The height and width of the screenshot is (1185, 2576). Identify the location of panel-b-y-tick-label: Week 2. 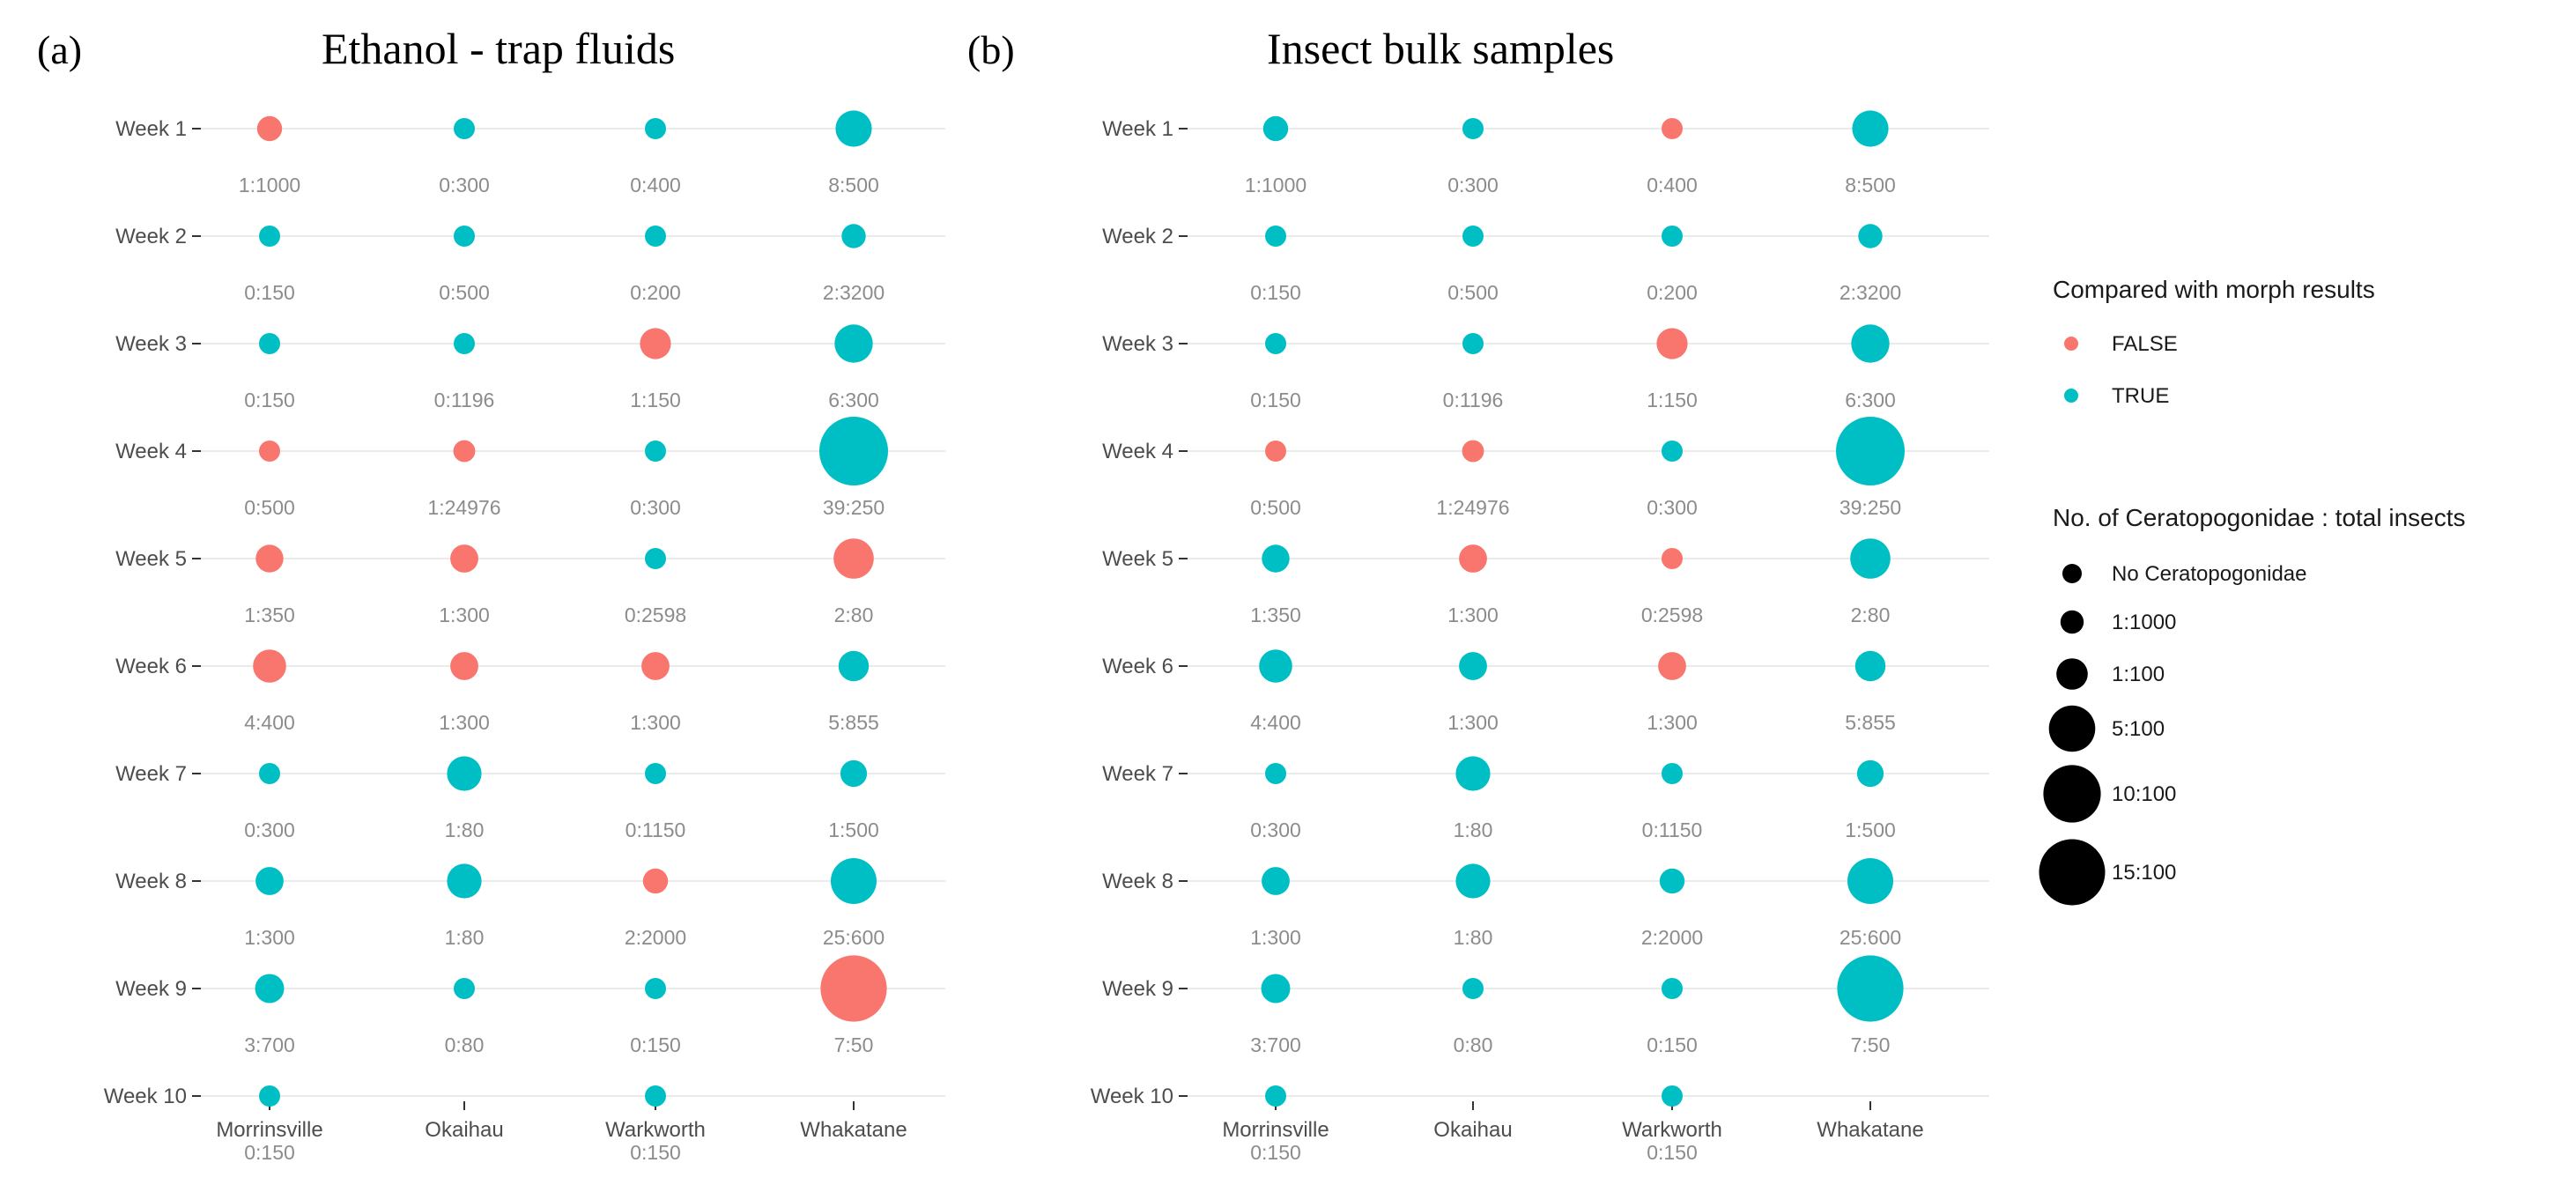
(1138, 236).